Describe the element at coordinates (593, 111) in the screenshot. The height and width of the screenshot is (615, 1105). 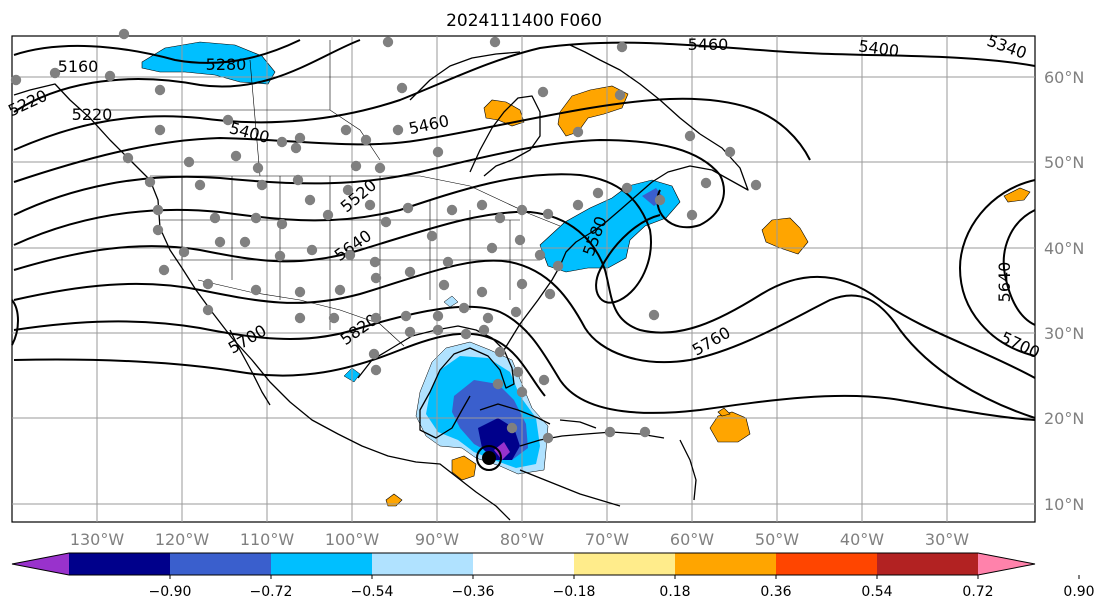
I see `shaded-orange-labrador` at that location.